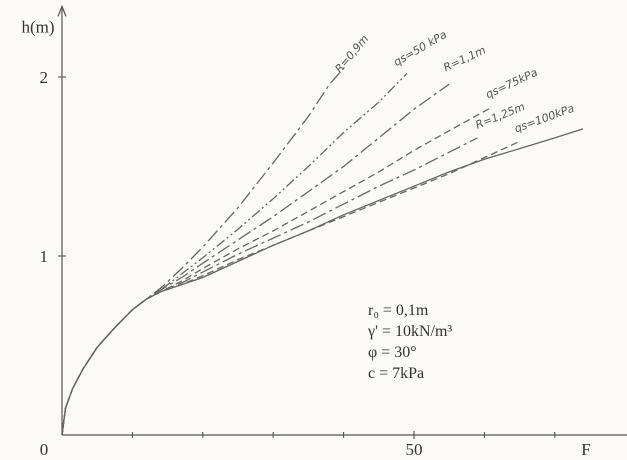  Describe the element at coordinates (44, 256) in the screenshot. I see `y-tick-label: 1` at that location.